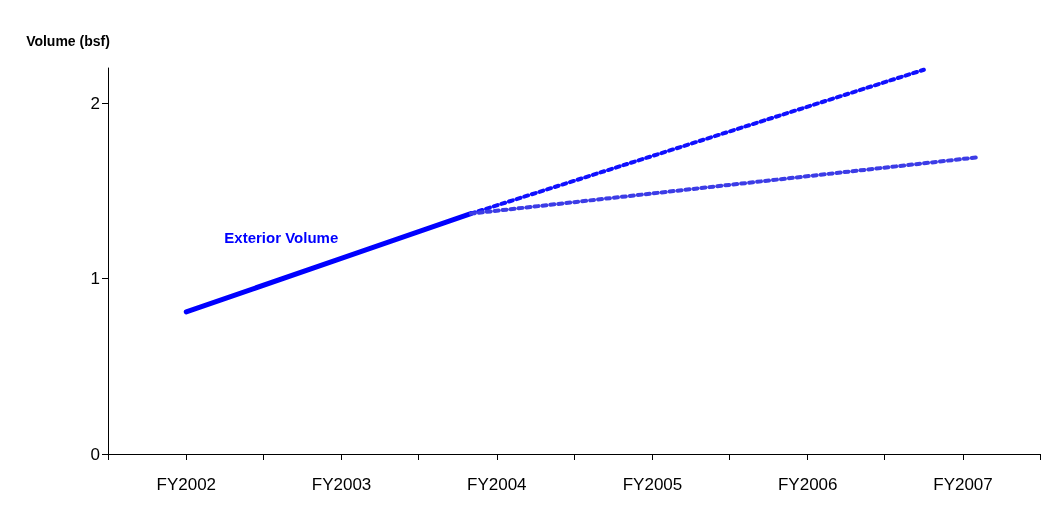  I want to click on x-tick-label: FY2006, so click(807, 484).